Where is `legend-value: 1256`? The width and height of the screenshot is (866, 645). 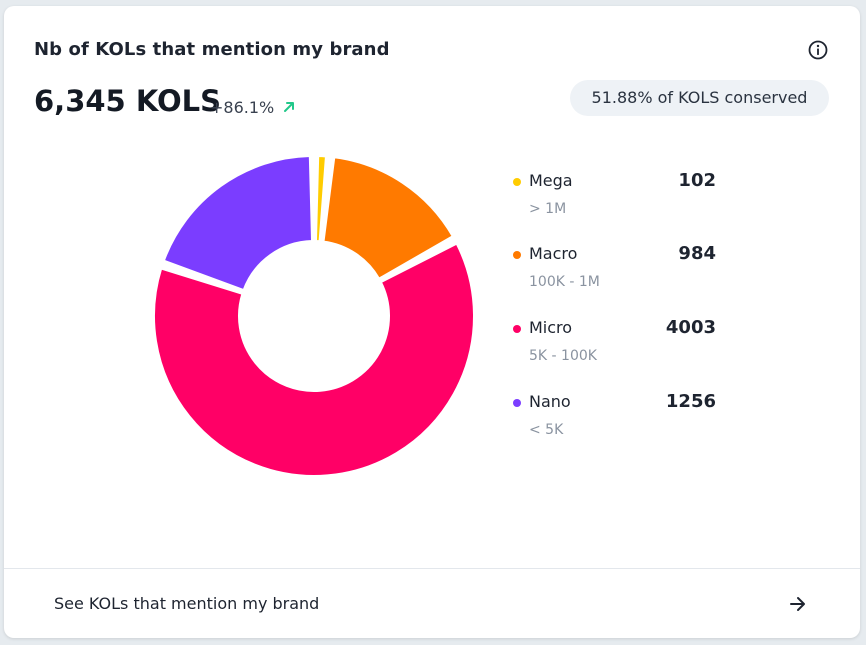
legend-value: 1256 is located at coordinates (690, 401).